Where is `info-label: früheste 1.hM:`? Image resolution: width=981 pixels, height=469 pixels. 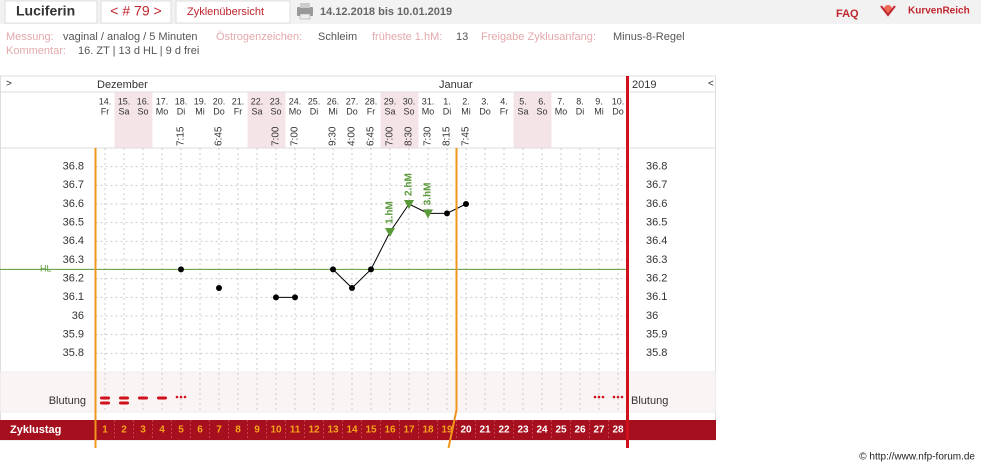 info-label: früheste 1.hM: is located at coordinates (407, 37).